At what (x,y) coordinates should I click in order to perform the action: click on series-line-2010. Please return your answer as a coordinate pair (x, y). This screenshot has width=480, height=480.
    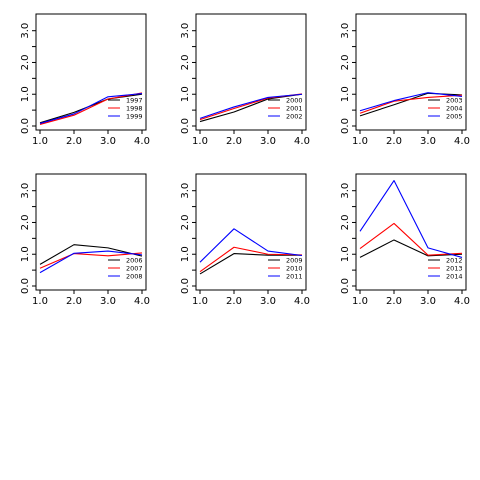
    Looking at the image, I should click on (251, 259).